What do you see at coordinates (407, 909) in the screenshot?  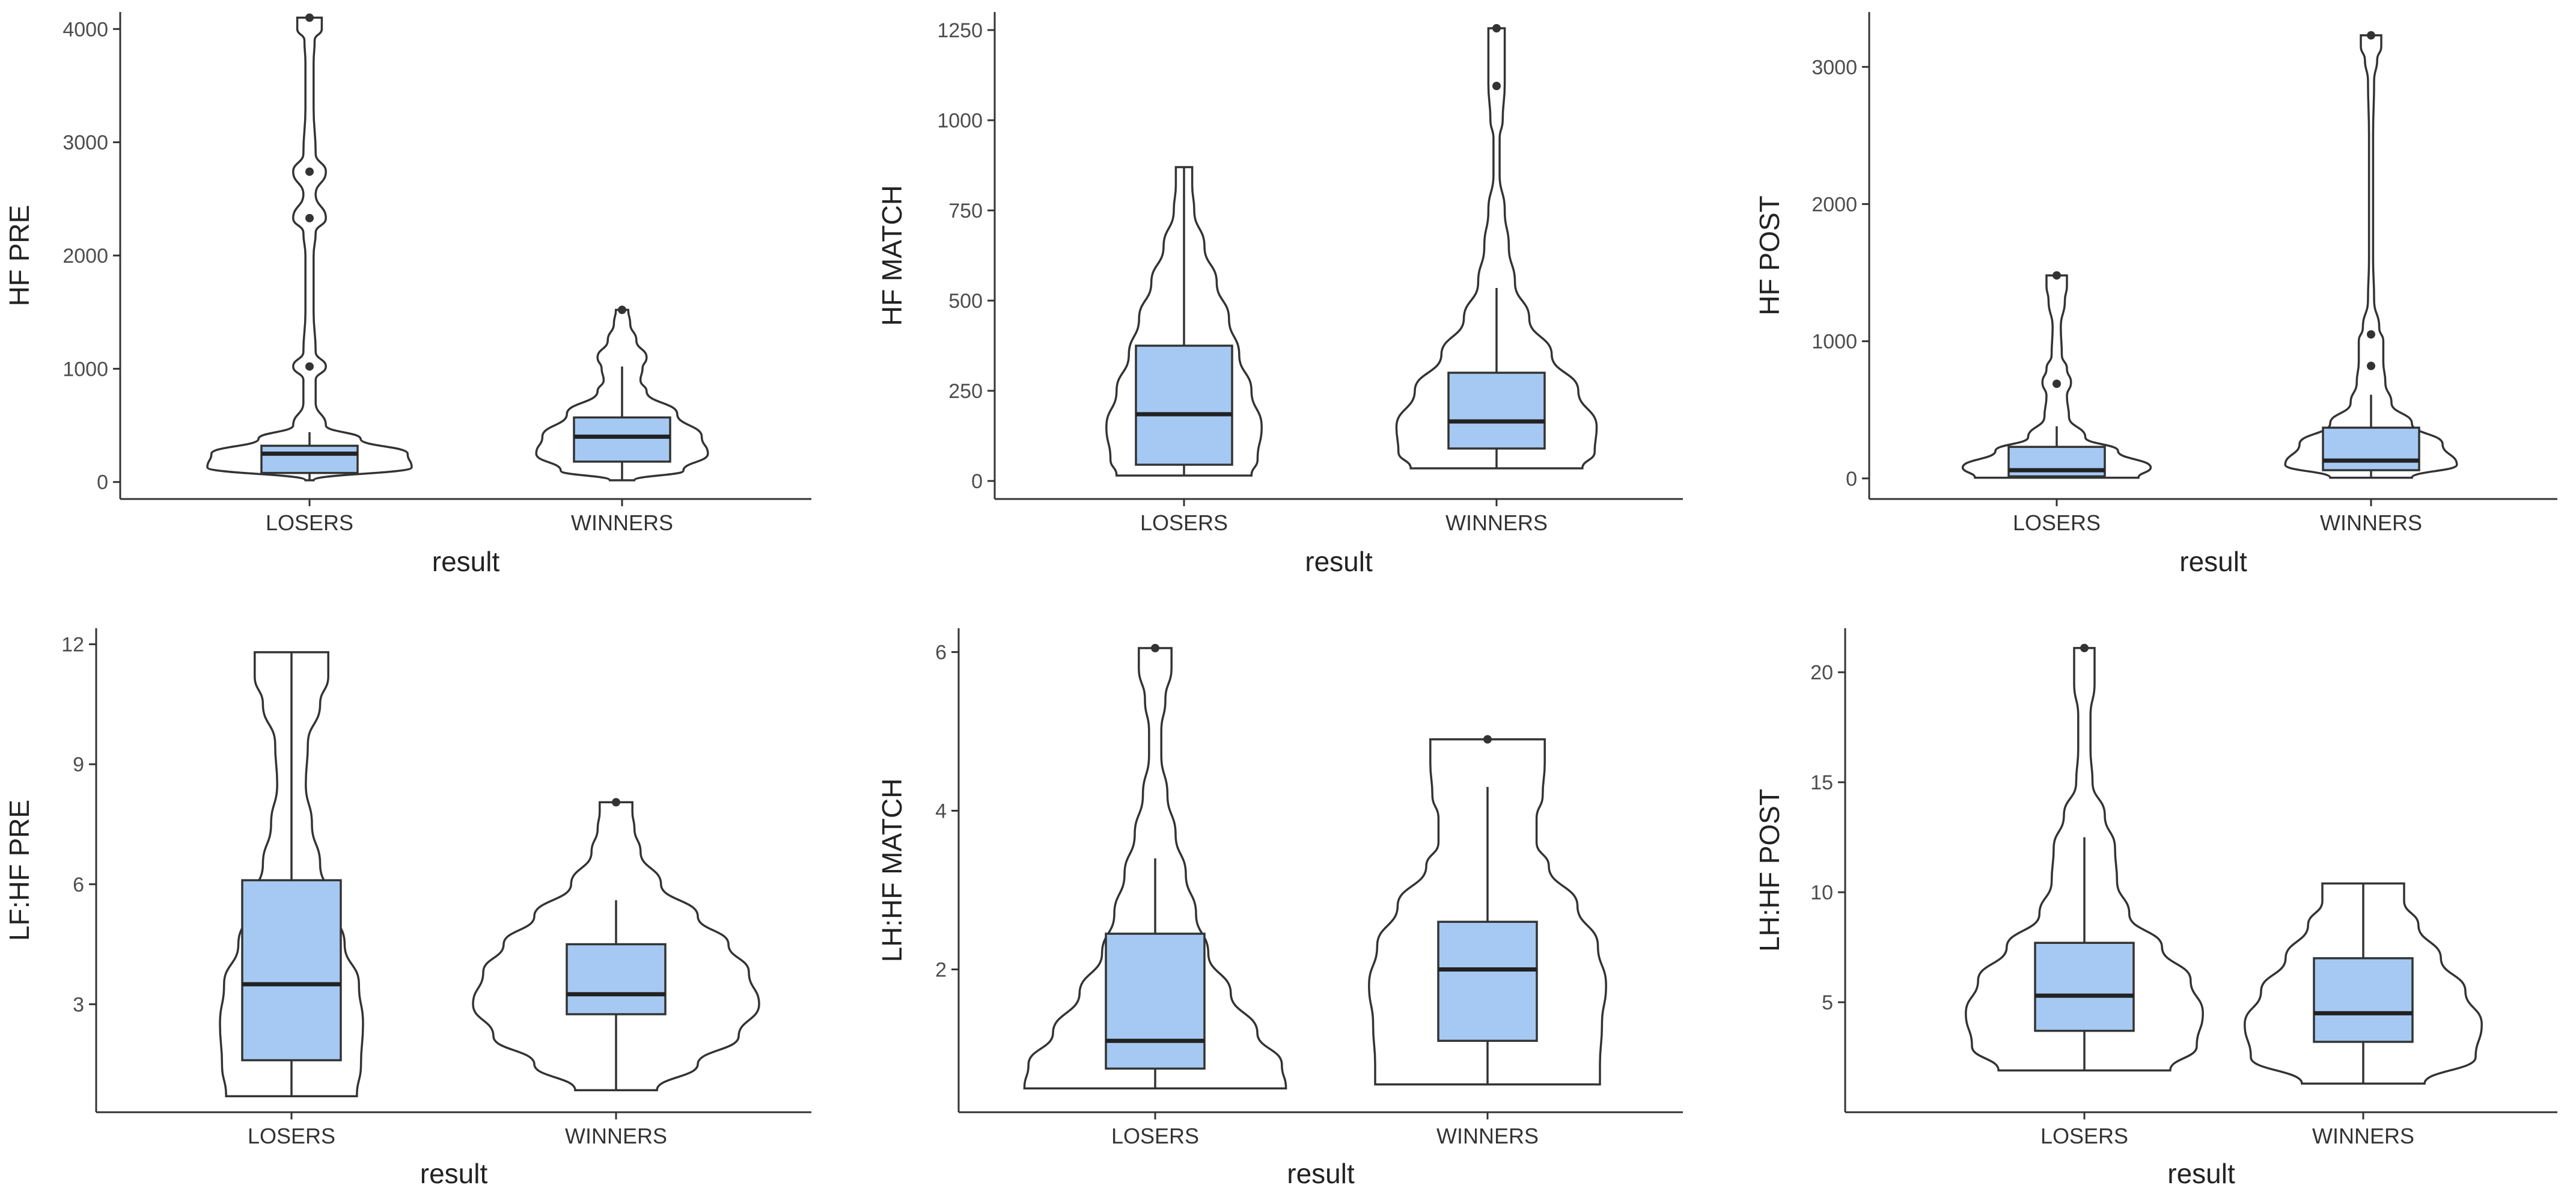 I see `panel-4: 3 6 9 12 LOSERS WINNERS result LF:HF PRE` at bounding box center [407, 909].